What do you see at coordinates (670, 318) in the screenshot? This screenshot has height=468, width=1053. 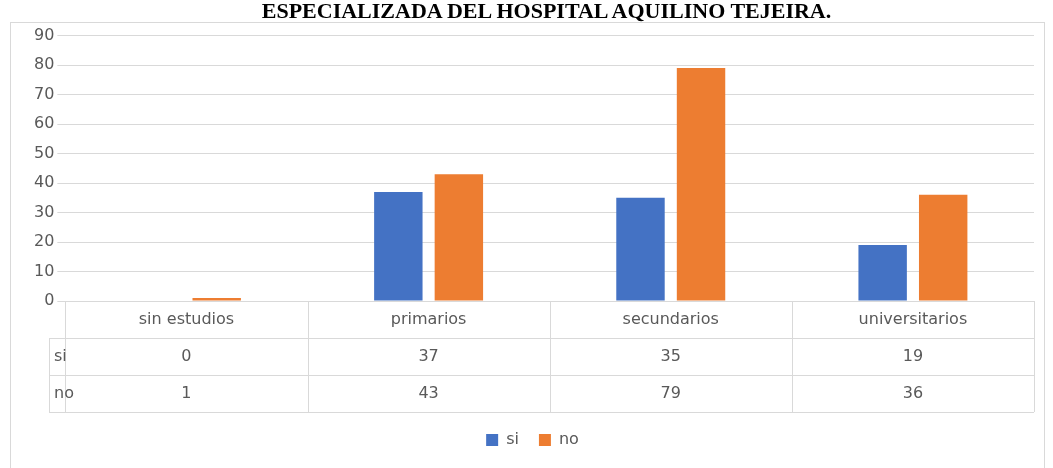 I see `x-tick-label: secundarios` at bounding box center [670, 318].